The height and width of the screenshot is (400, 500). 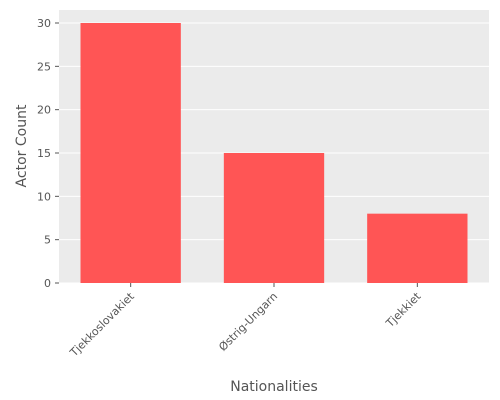 What do you see at coordinates (22, 145) in the screenshot?
I see `y-axis-title: Actor Count` at bounding box center [22, 145].